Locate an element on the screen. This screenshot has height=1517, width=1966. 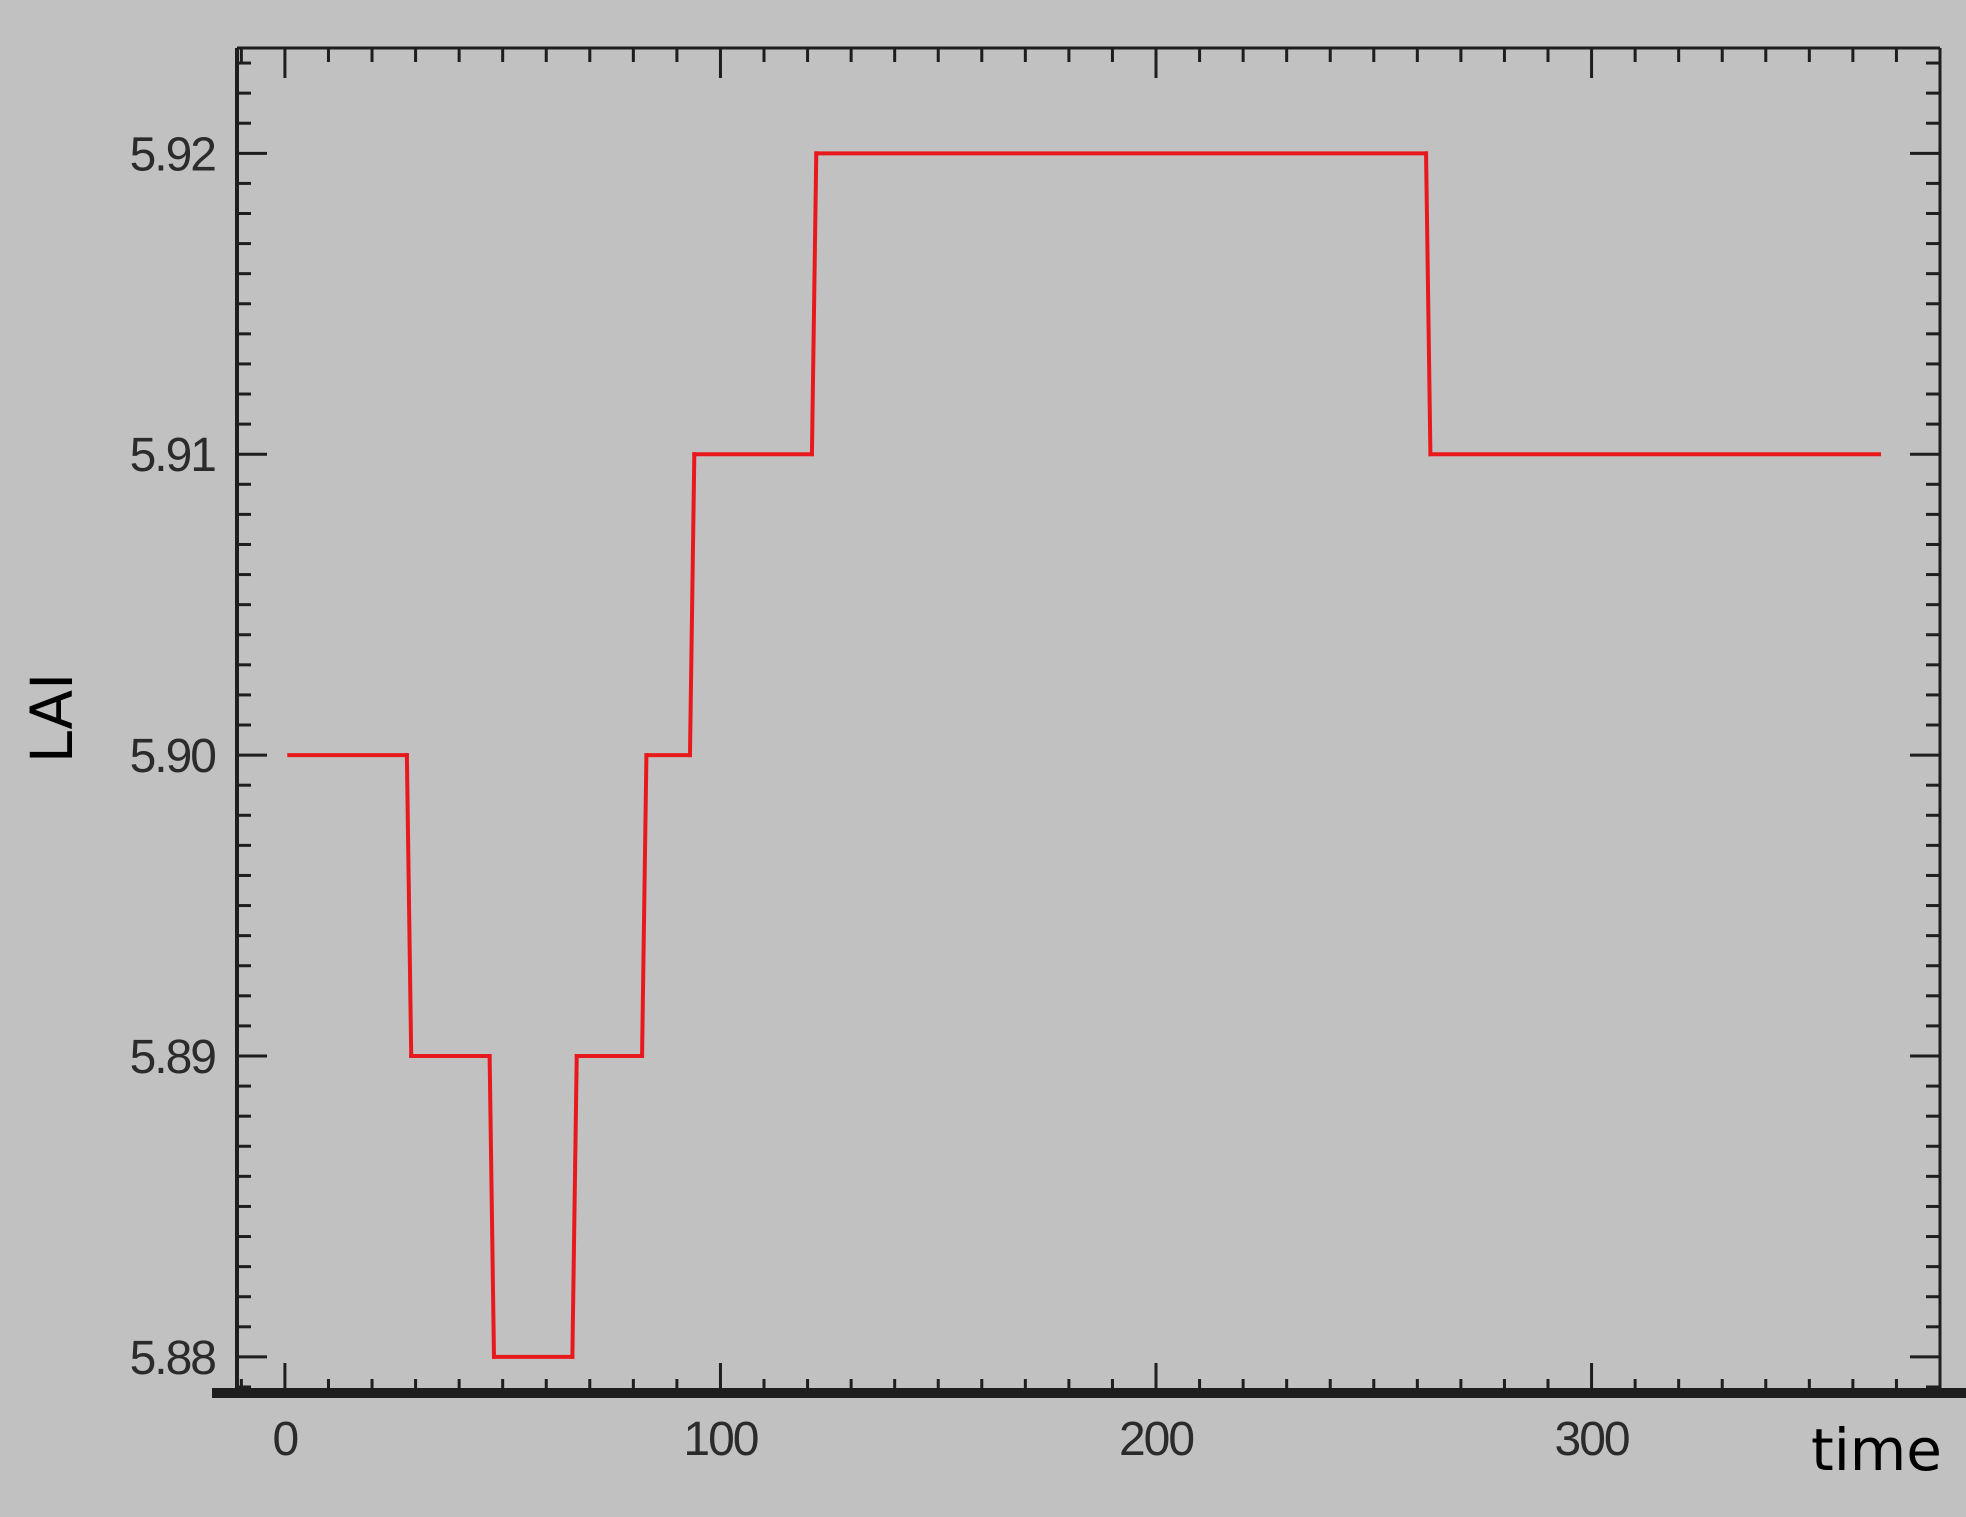
x-tick-label: 100 is located at coordinates (720, 1439).